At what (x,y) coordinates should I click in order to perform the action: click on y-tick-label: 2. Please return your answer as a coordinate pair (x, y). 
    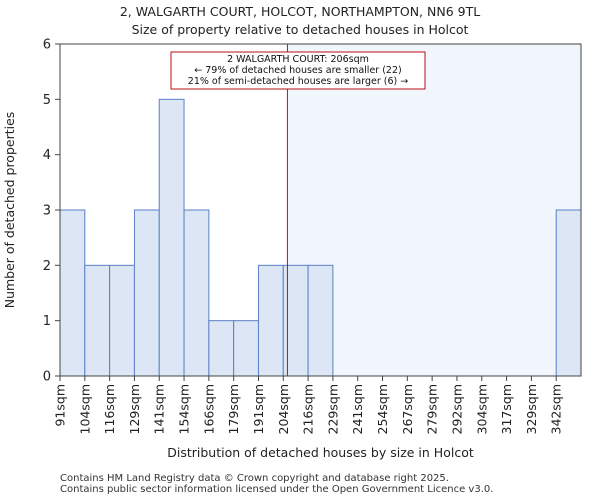
    Looking at the image, I should click on (47, 266).